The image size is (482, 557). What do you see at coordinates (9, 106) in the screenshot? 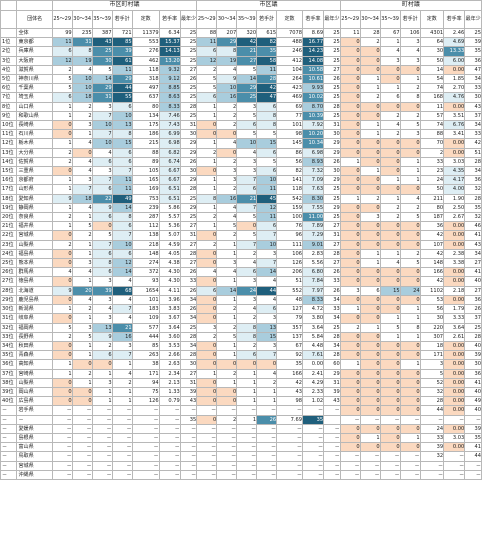
I see `rank-cell: 8位` at bounding box center [9, 106].